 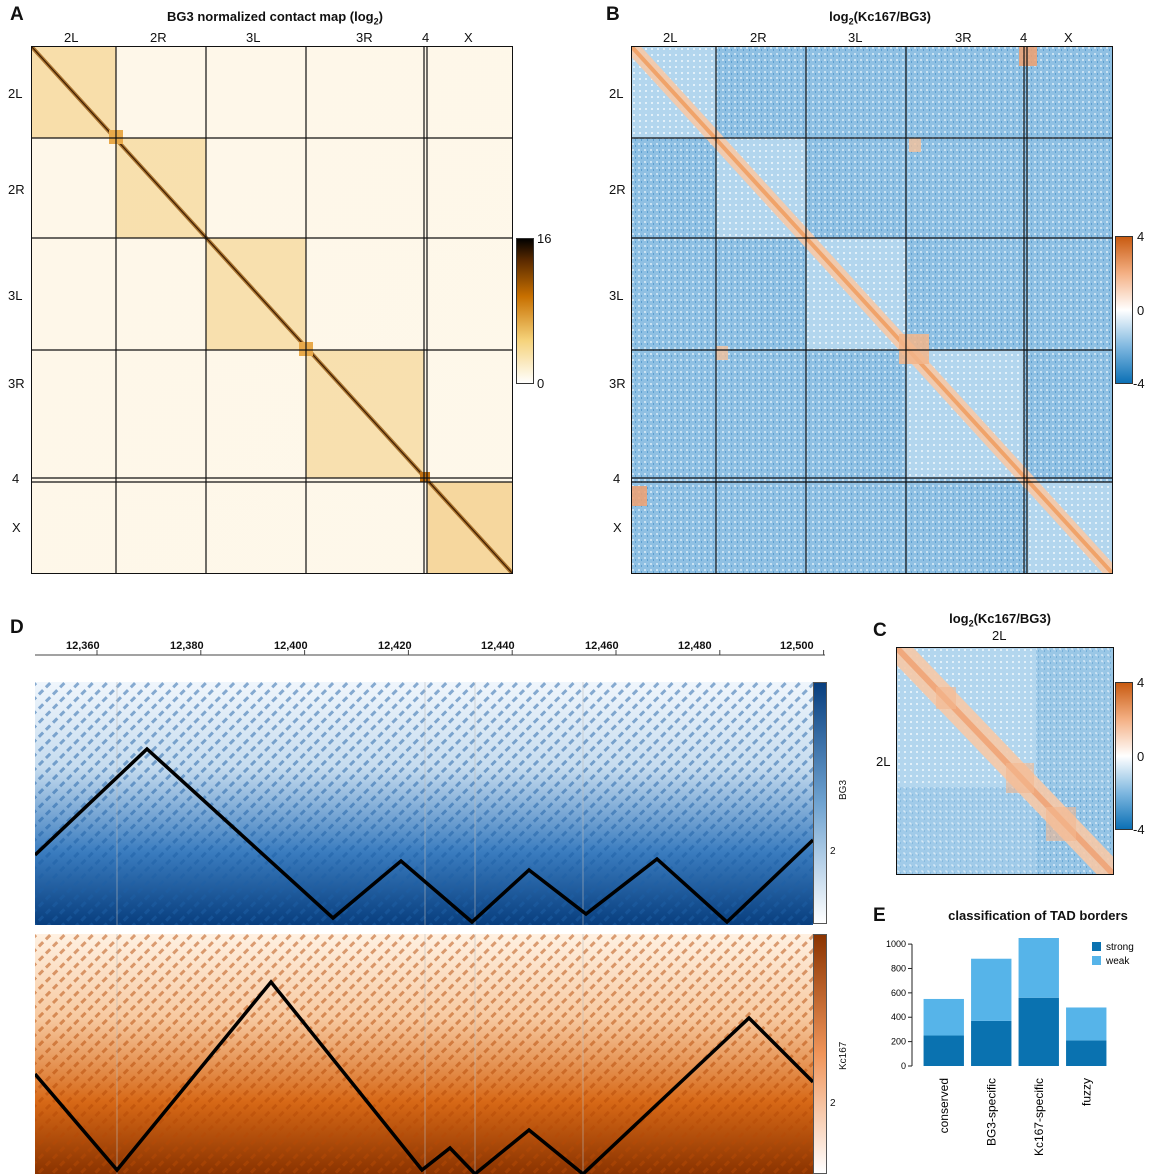 What do you see at coordinates (541, 383) in the screenshot?
I see `colorbar-a-min: 0` at bounding box center [541, 383].